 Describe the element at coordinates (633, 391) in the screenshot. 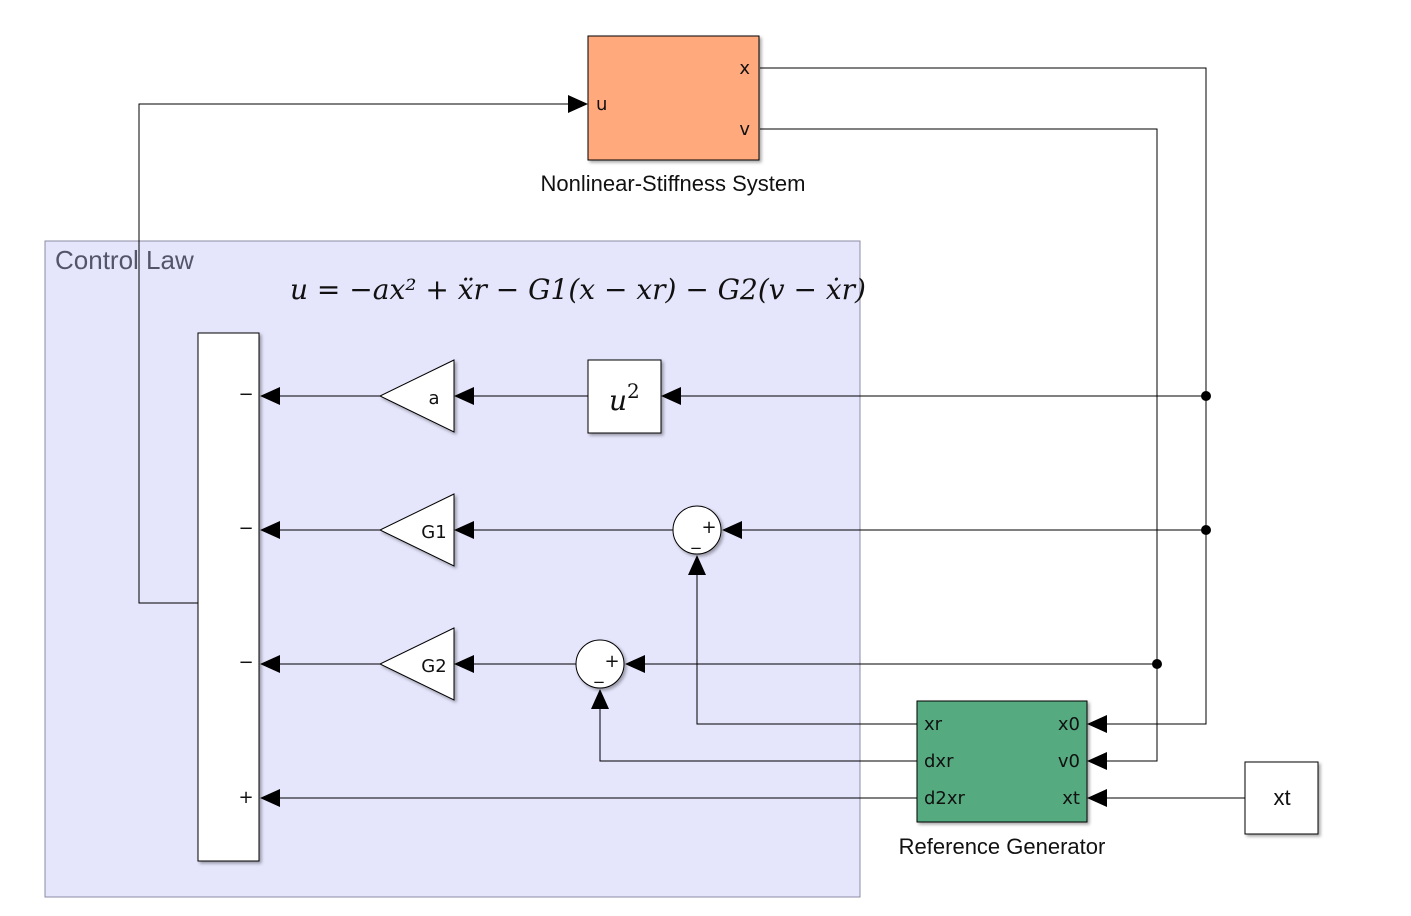

I see `square-exponent: 2` at that location.